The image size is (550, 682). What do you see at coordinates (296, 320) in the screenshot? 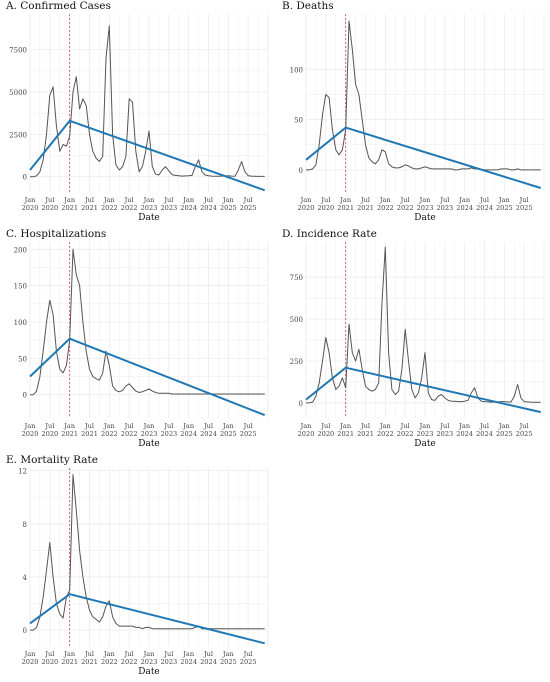
I see `y-tick-label: 500` at bounding box center [296, 320].